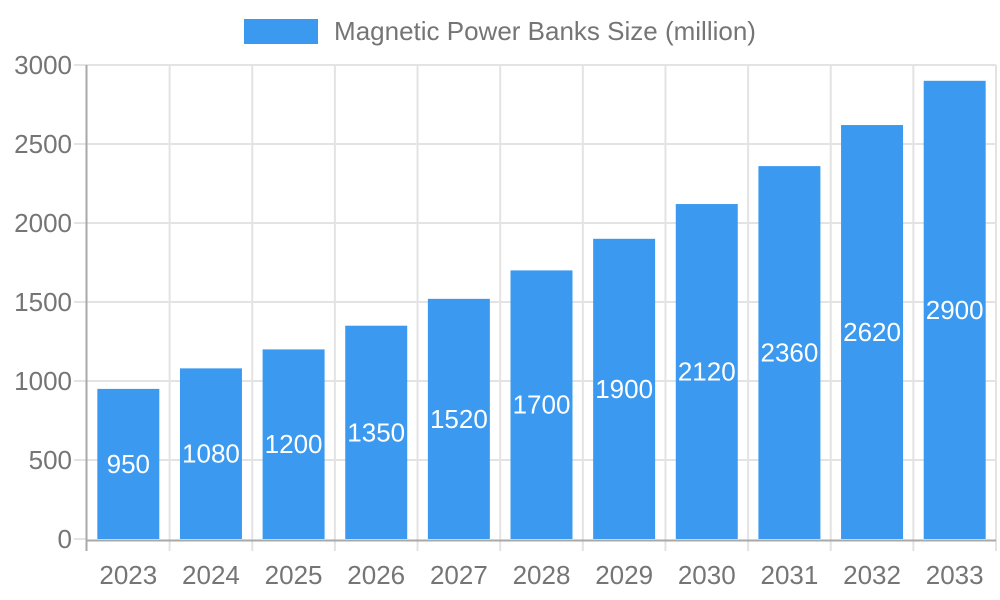  What do you see at coordinates (211, 575) in the screenshot?
I see `x-tick-label: 2024` at bounding box center [211, 575].